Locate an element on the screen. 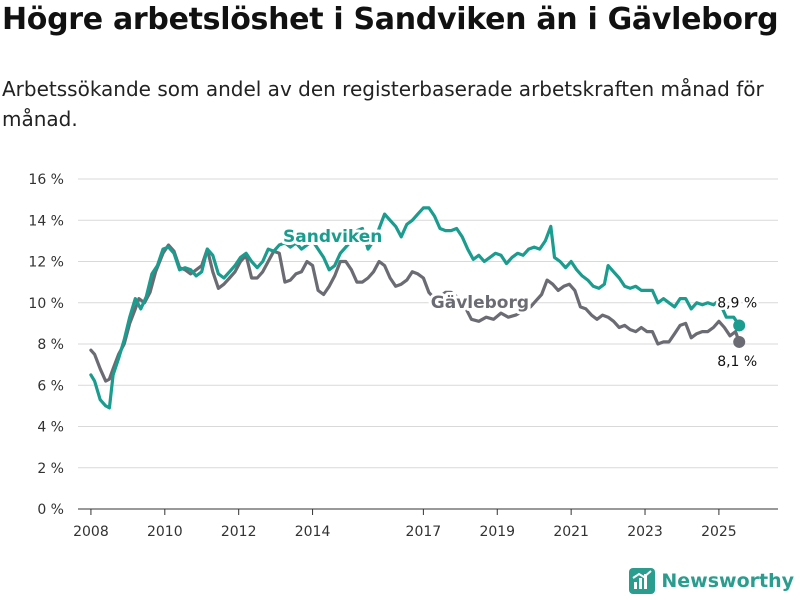 Image resolution: width=800 pixels, height=600 pixels. x-tick-label: 2010 is located at coordinates (165, 532).